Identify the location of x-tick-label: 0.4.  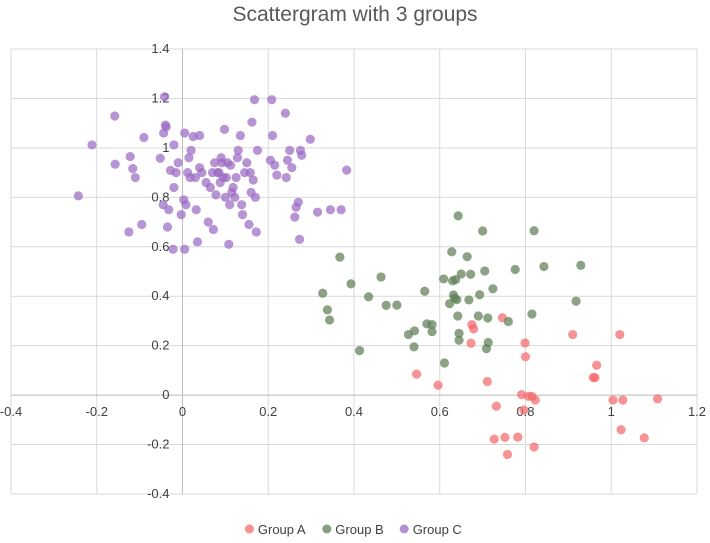
(354, 411).